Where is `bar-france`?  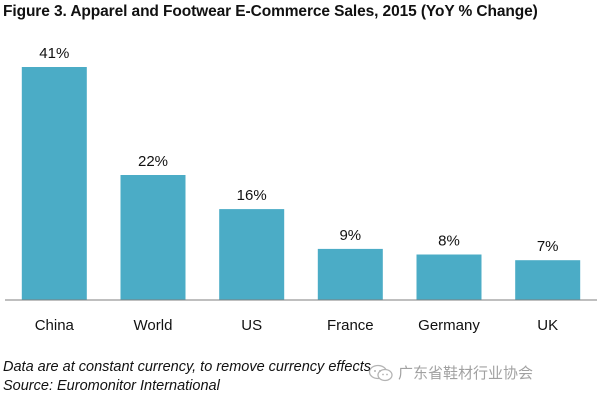 bar-france is located at coordinates (350, 274).